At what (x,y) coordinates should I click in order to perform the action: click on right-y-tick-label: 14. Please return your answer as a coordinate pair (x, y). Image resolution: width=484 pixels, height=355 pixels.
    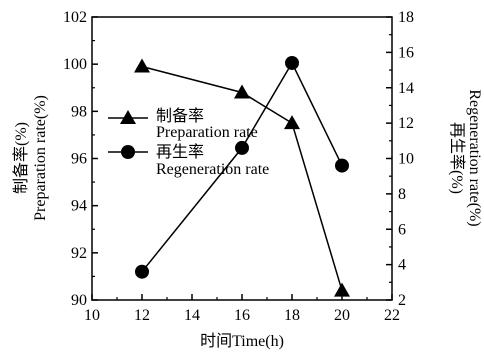
    Looking at the image, I should click on (406, 88).